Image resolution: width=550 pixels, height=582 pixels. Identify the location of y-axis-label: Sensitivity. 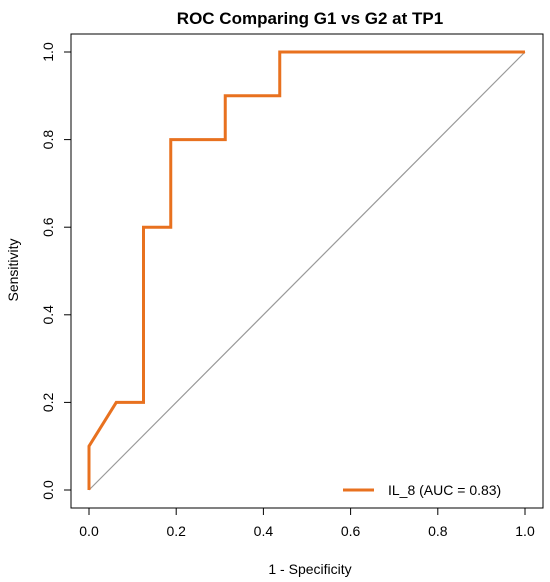
(13, 269).